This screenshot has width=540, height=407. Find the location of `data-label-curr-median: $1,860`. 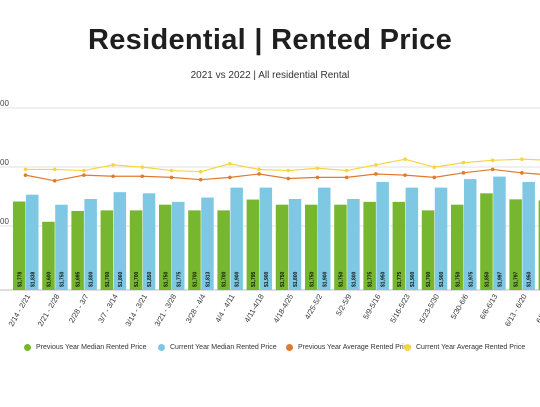

data-label-curr-median: $1,860 is located at coordinates (121, 279).